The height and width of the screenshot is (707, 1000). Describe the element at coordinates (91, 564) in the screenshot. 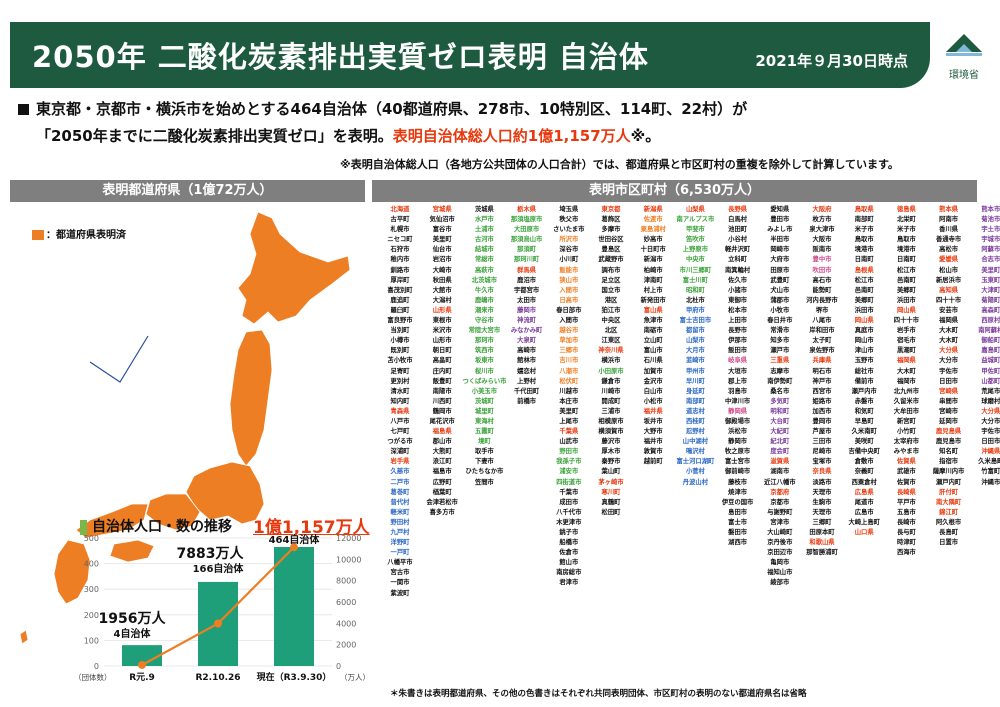

I see `left-tick-label: 400` at that location.